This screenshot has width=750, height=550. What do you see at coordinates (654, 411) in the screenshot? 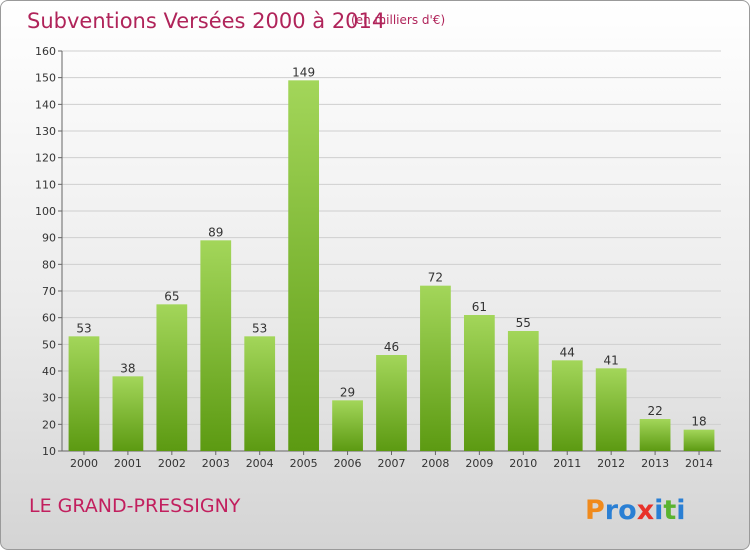
I see `value-label: 22` at bounding box center [654, 411].